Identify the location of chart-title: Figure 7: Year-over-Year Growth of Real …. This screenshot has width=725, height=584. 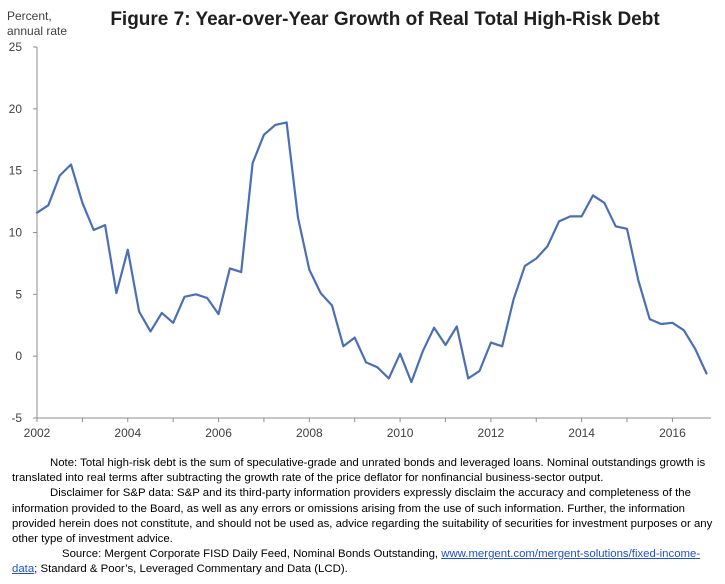
(385, 19).